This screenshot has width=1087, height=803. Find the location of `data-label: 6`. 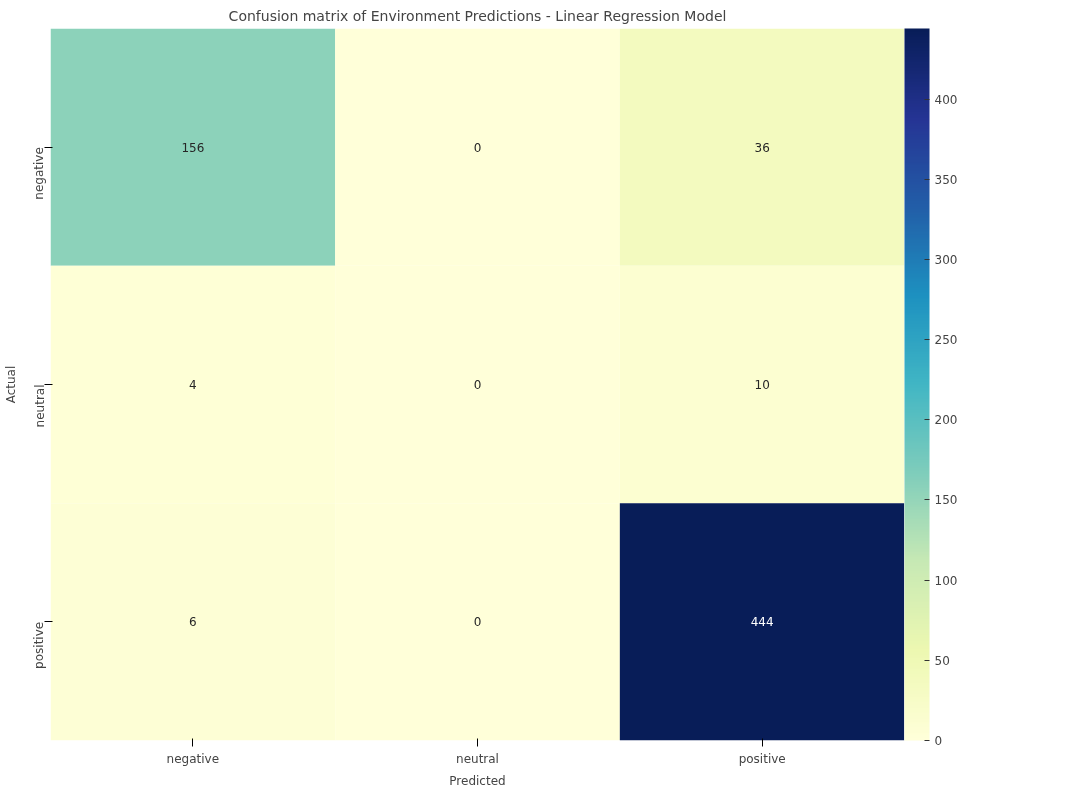

data-label: 6 is located at coordinates (193, 622).